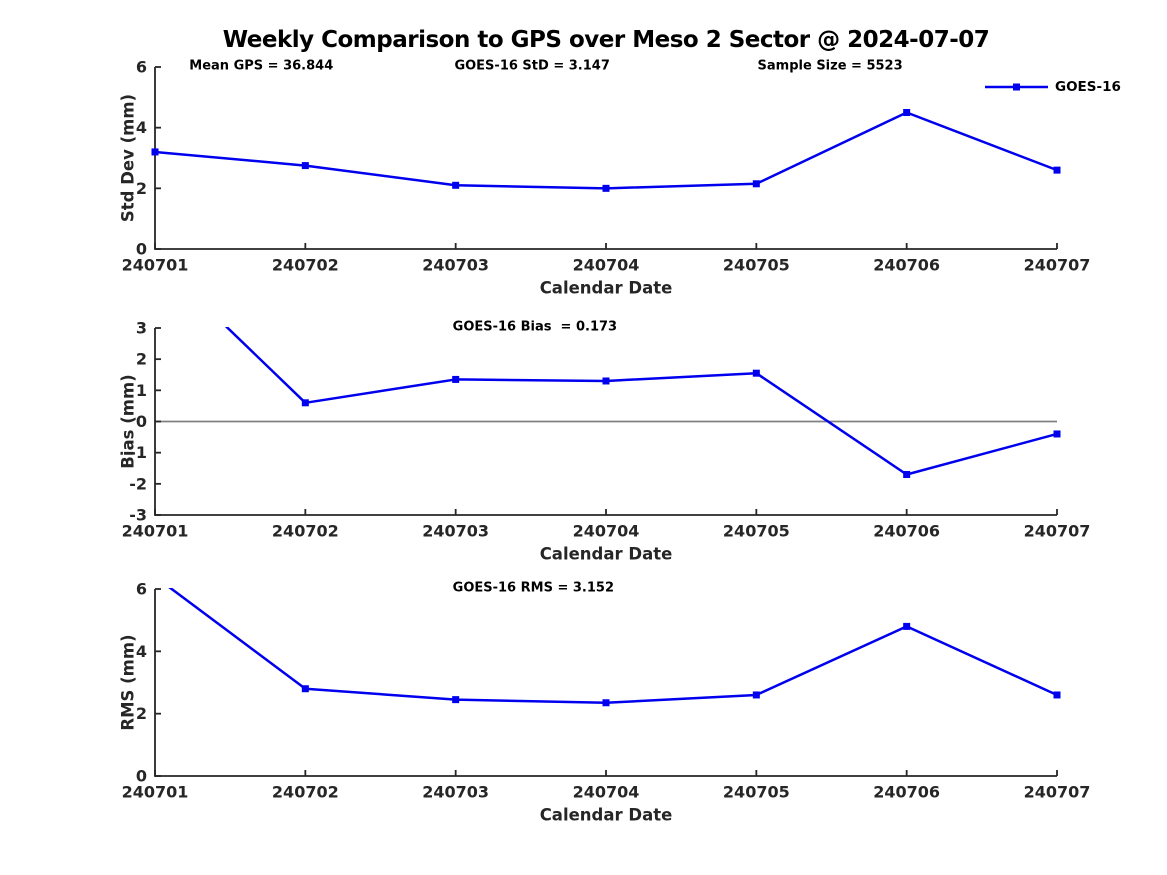  I want to click on annotation: Sample Size = 5523, so click(830, 66).